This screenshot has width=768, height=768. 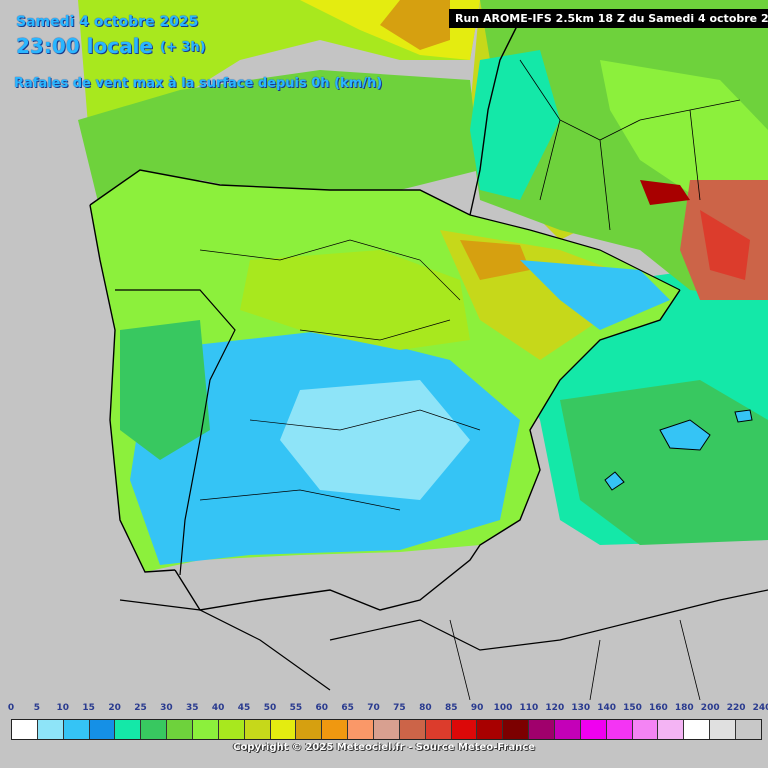 I want to click on legend-tick-label: 10, so click(x=63, y=708).